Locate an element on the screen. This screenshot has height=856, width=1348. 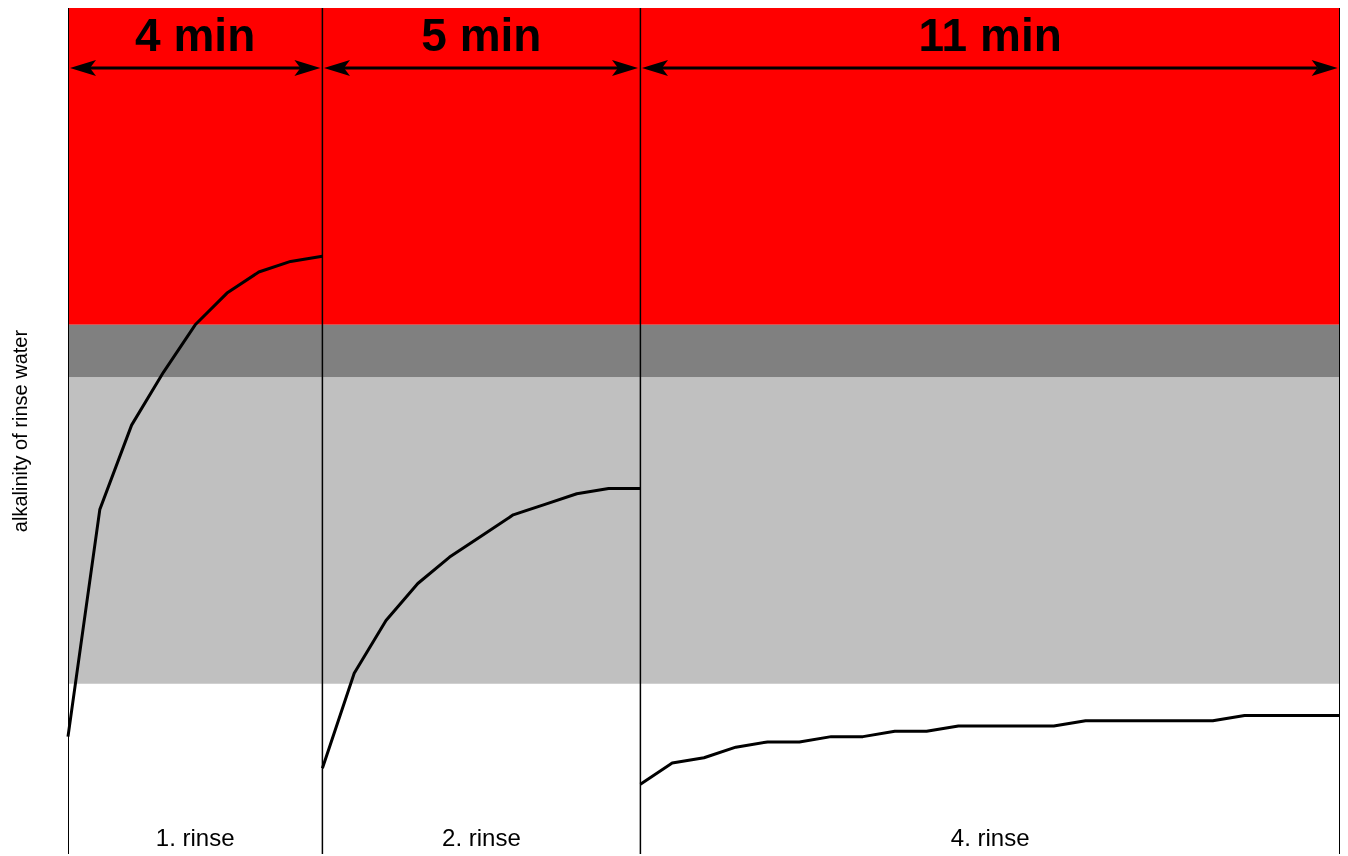
text: 1. rinse is located at coordinates (195, 838).